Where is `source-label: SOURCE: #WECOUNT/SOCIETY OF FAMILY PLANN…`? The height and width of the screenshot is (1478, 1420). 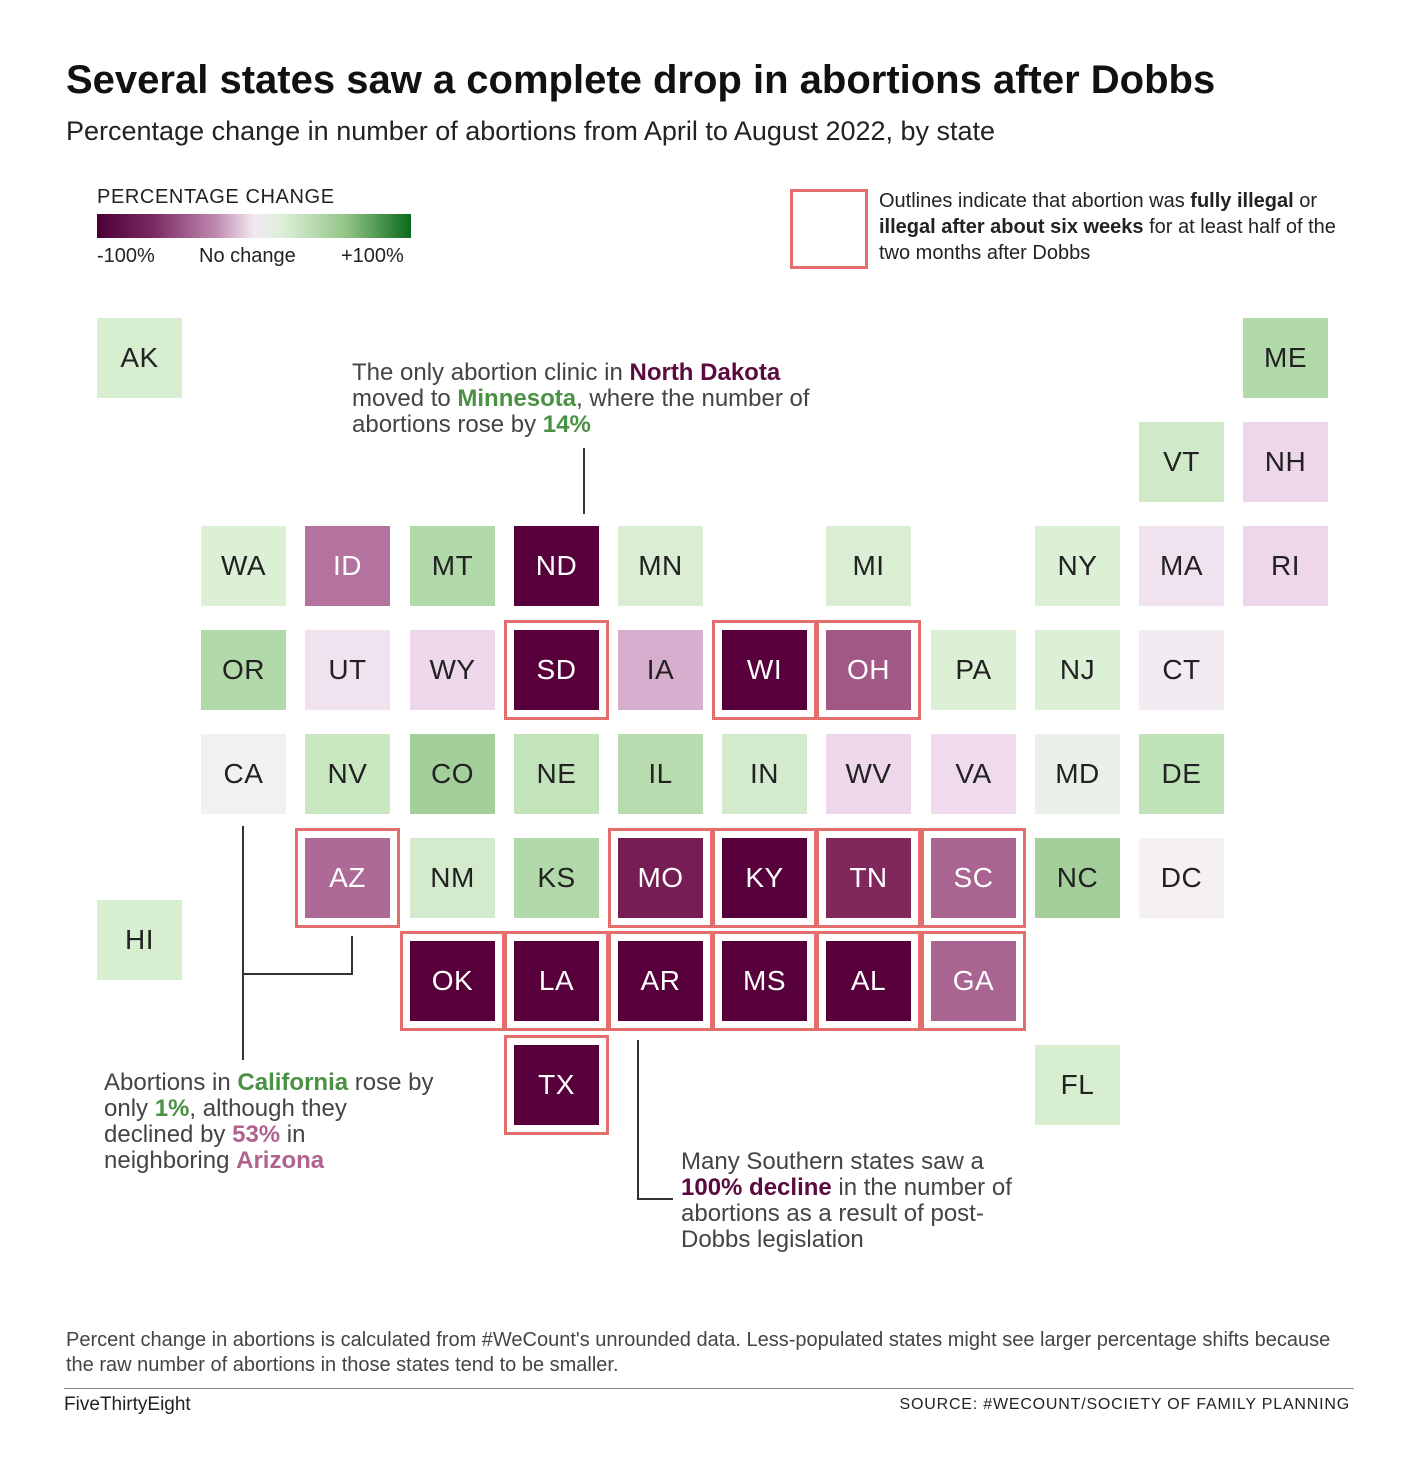 source-label: SOURCE: #WECOUNT/SOCIETY OF FAMILY PLANN… is located at coordinates (1124, 1404).